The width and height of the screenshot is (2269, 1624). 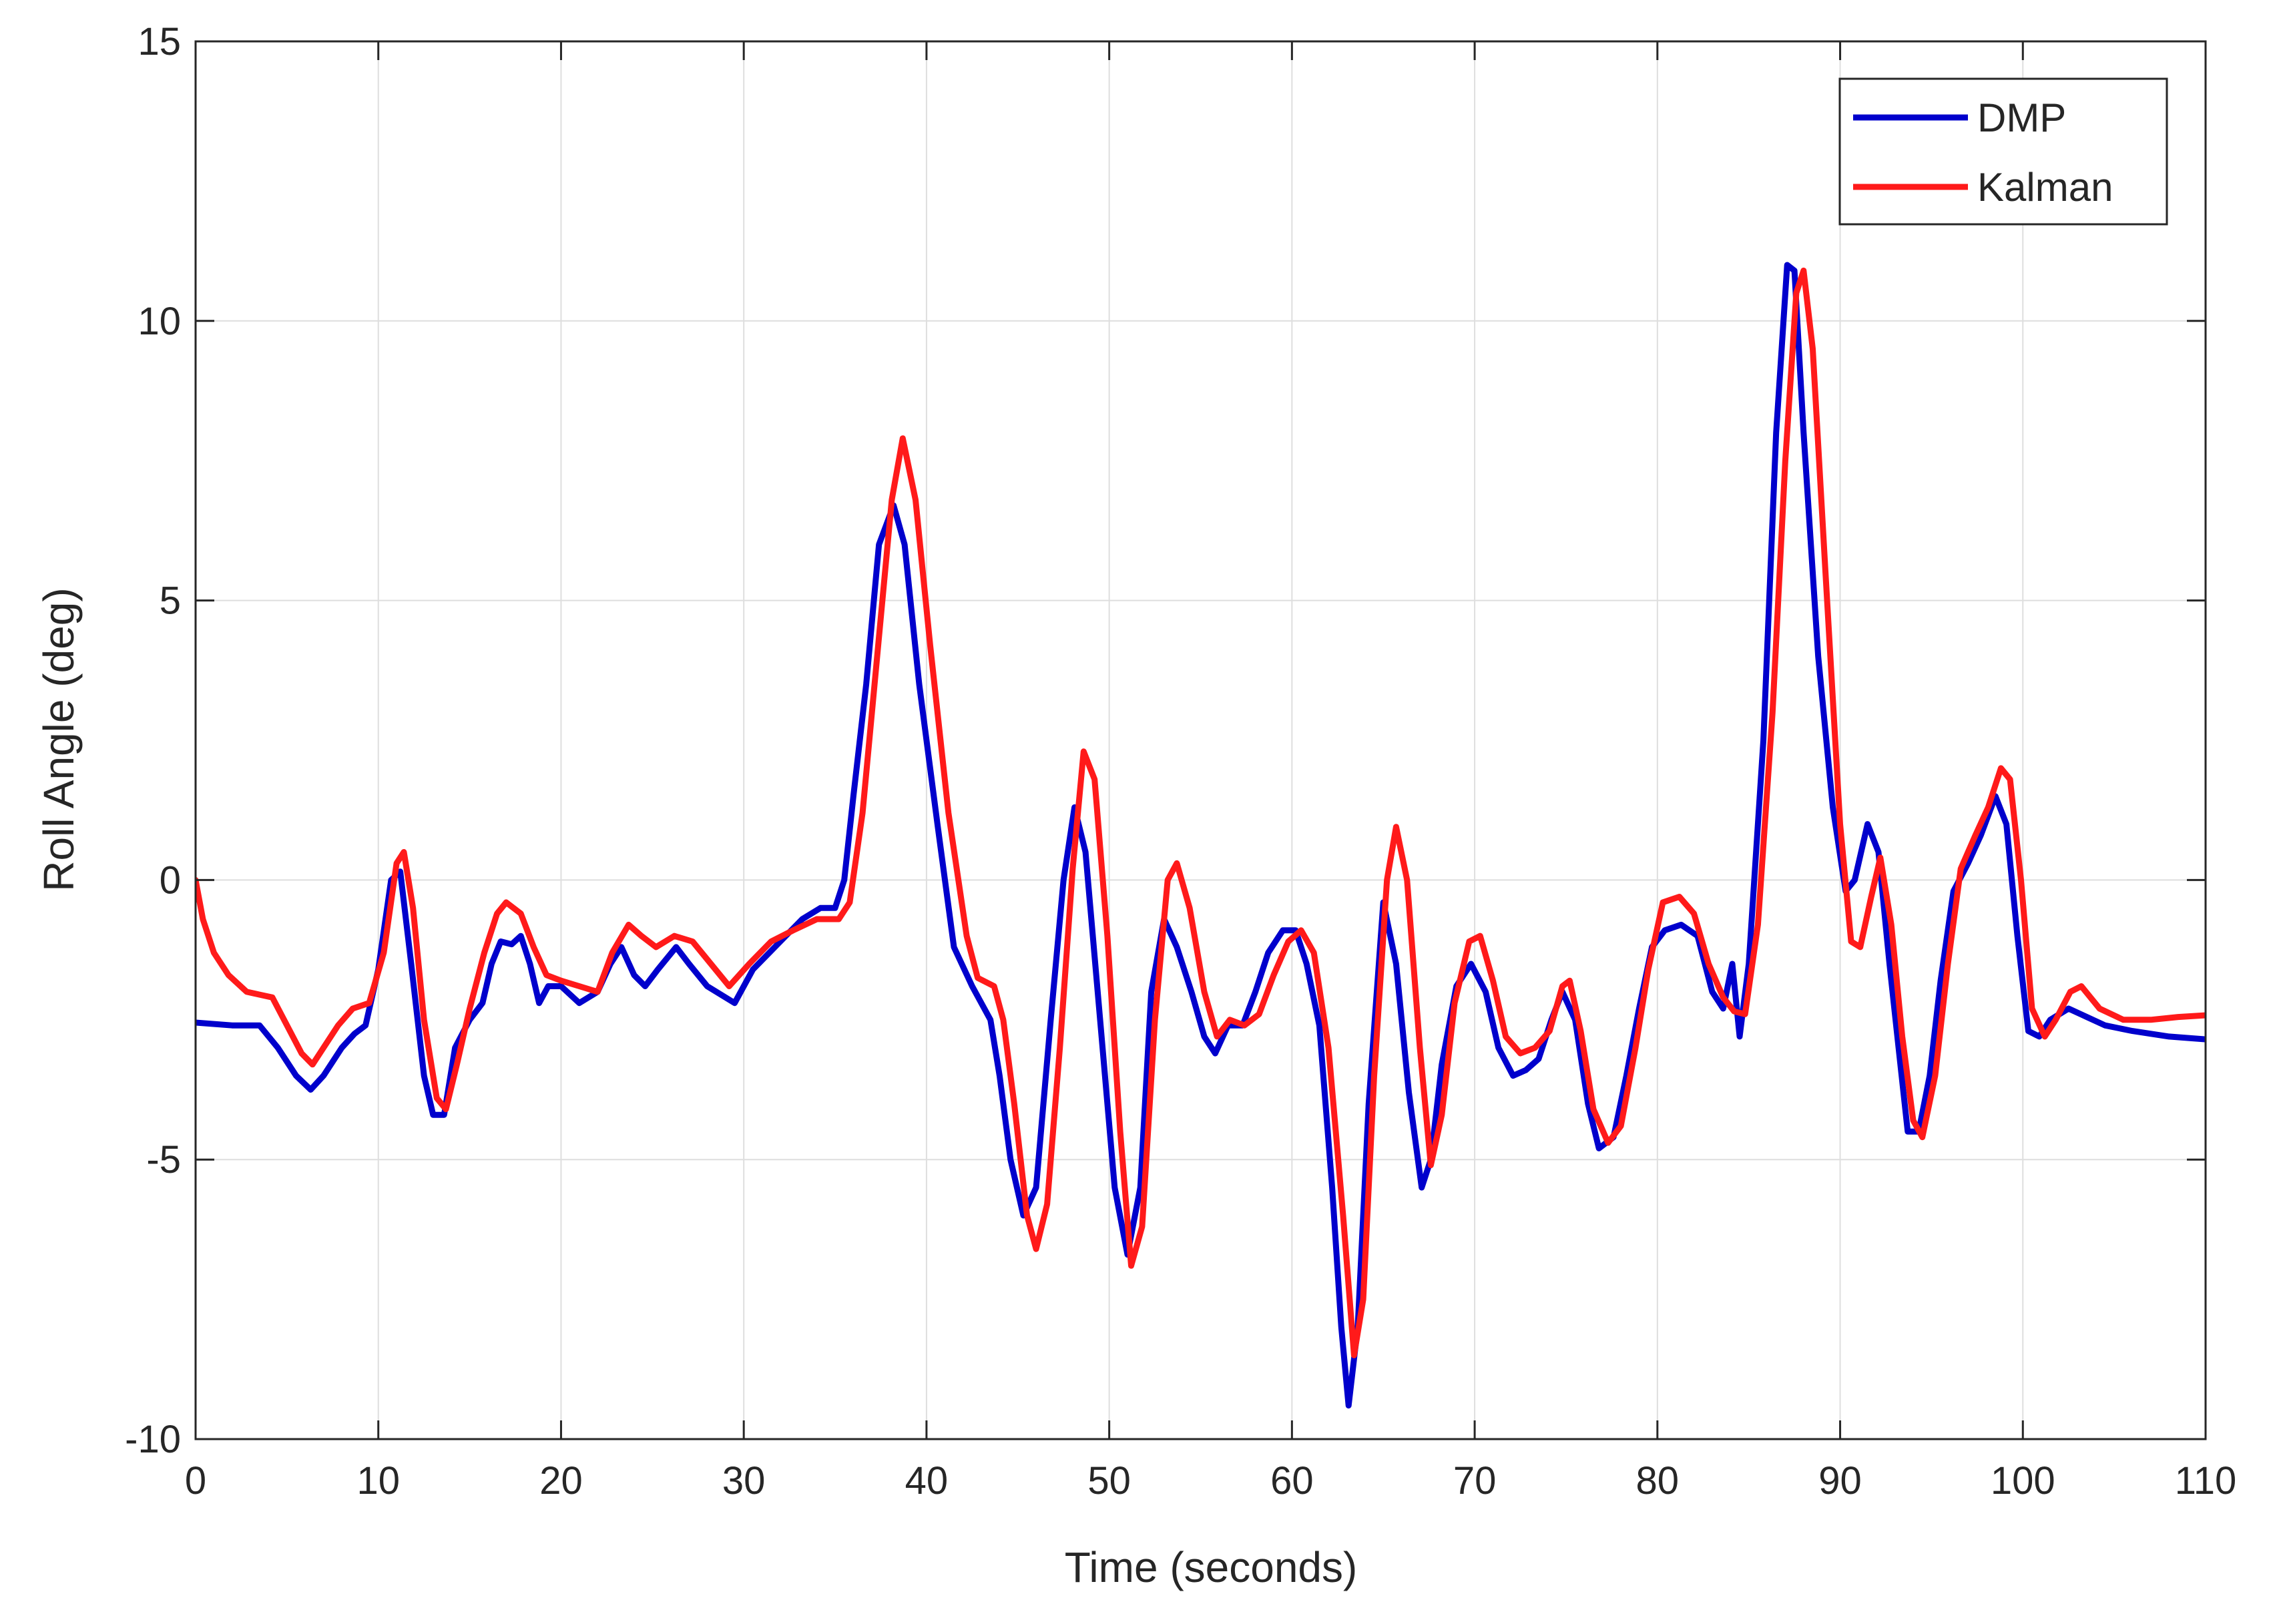 I want to click on x-tick-label: 40, so click(x=927, y=1481).